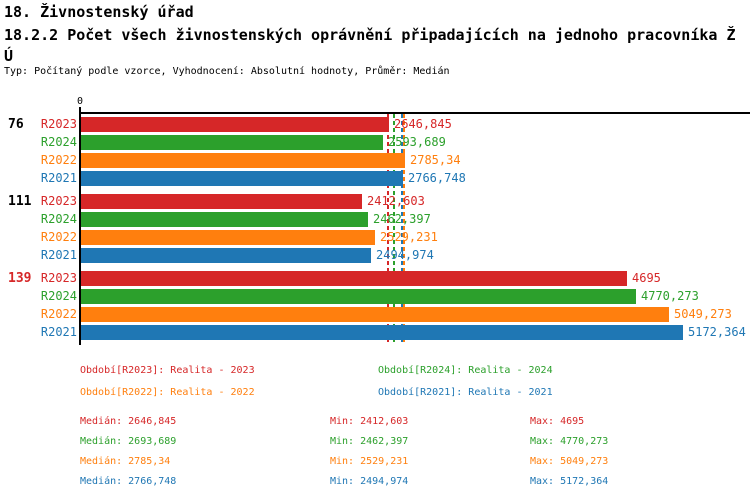 The image size is (750, 498). I want to click on stat-median: Medián: 2646,845, so click(128, 421).